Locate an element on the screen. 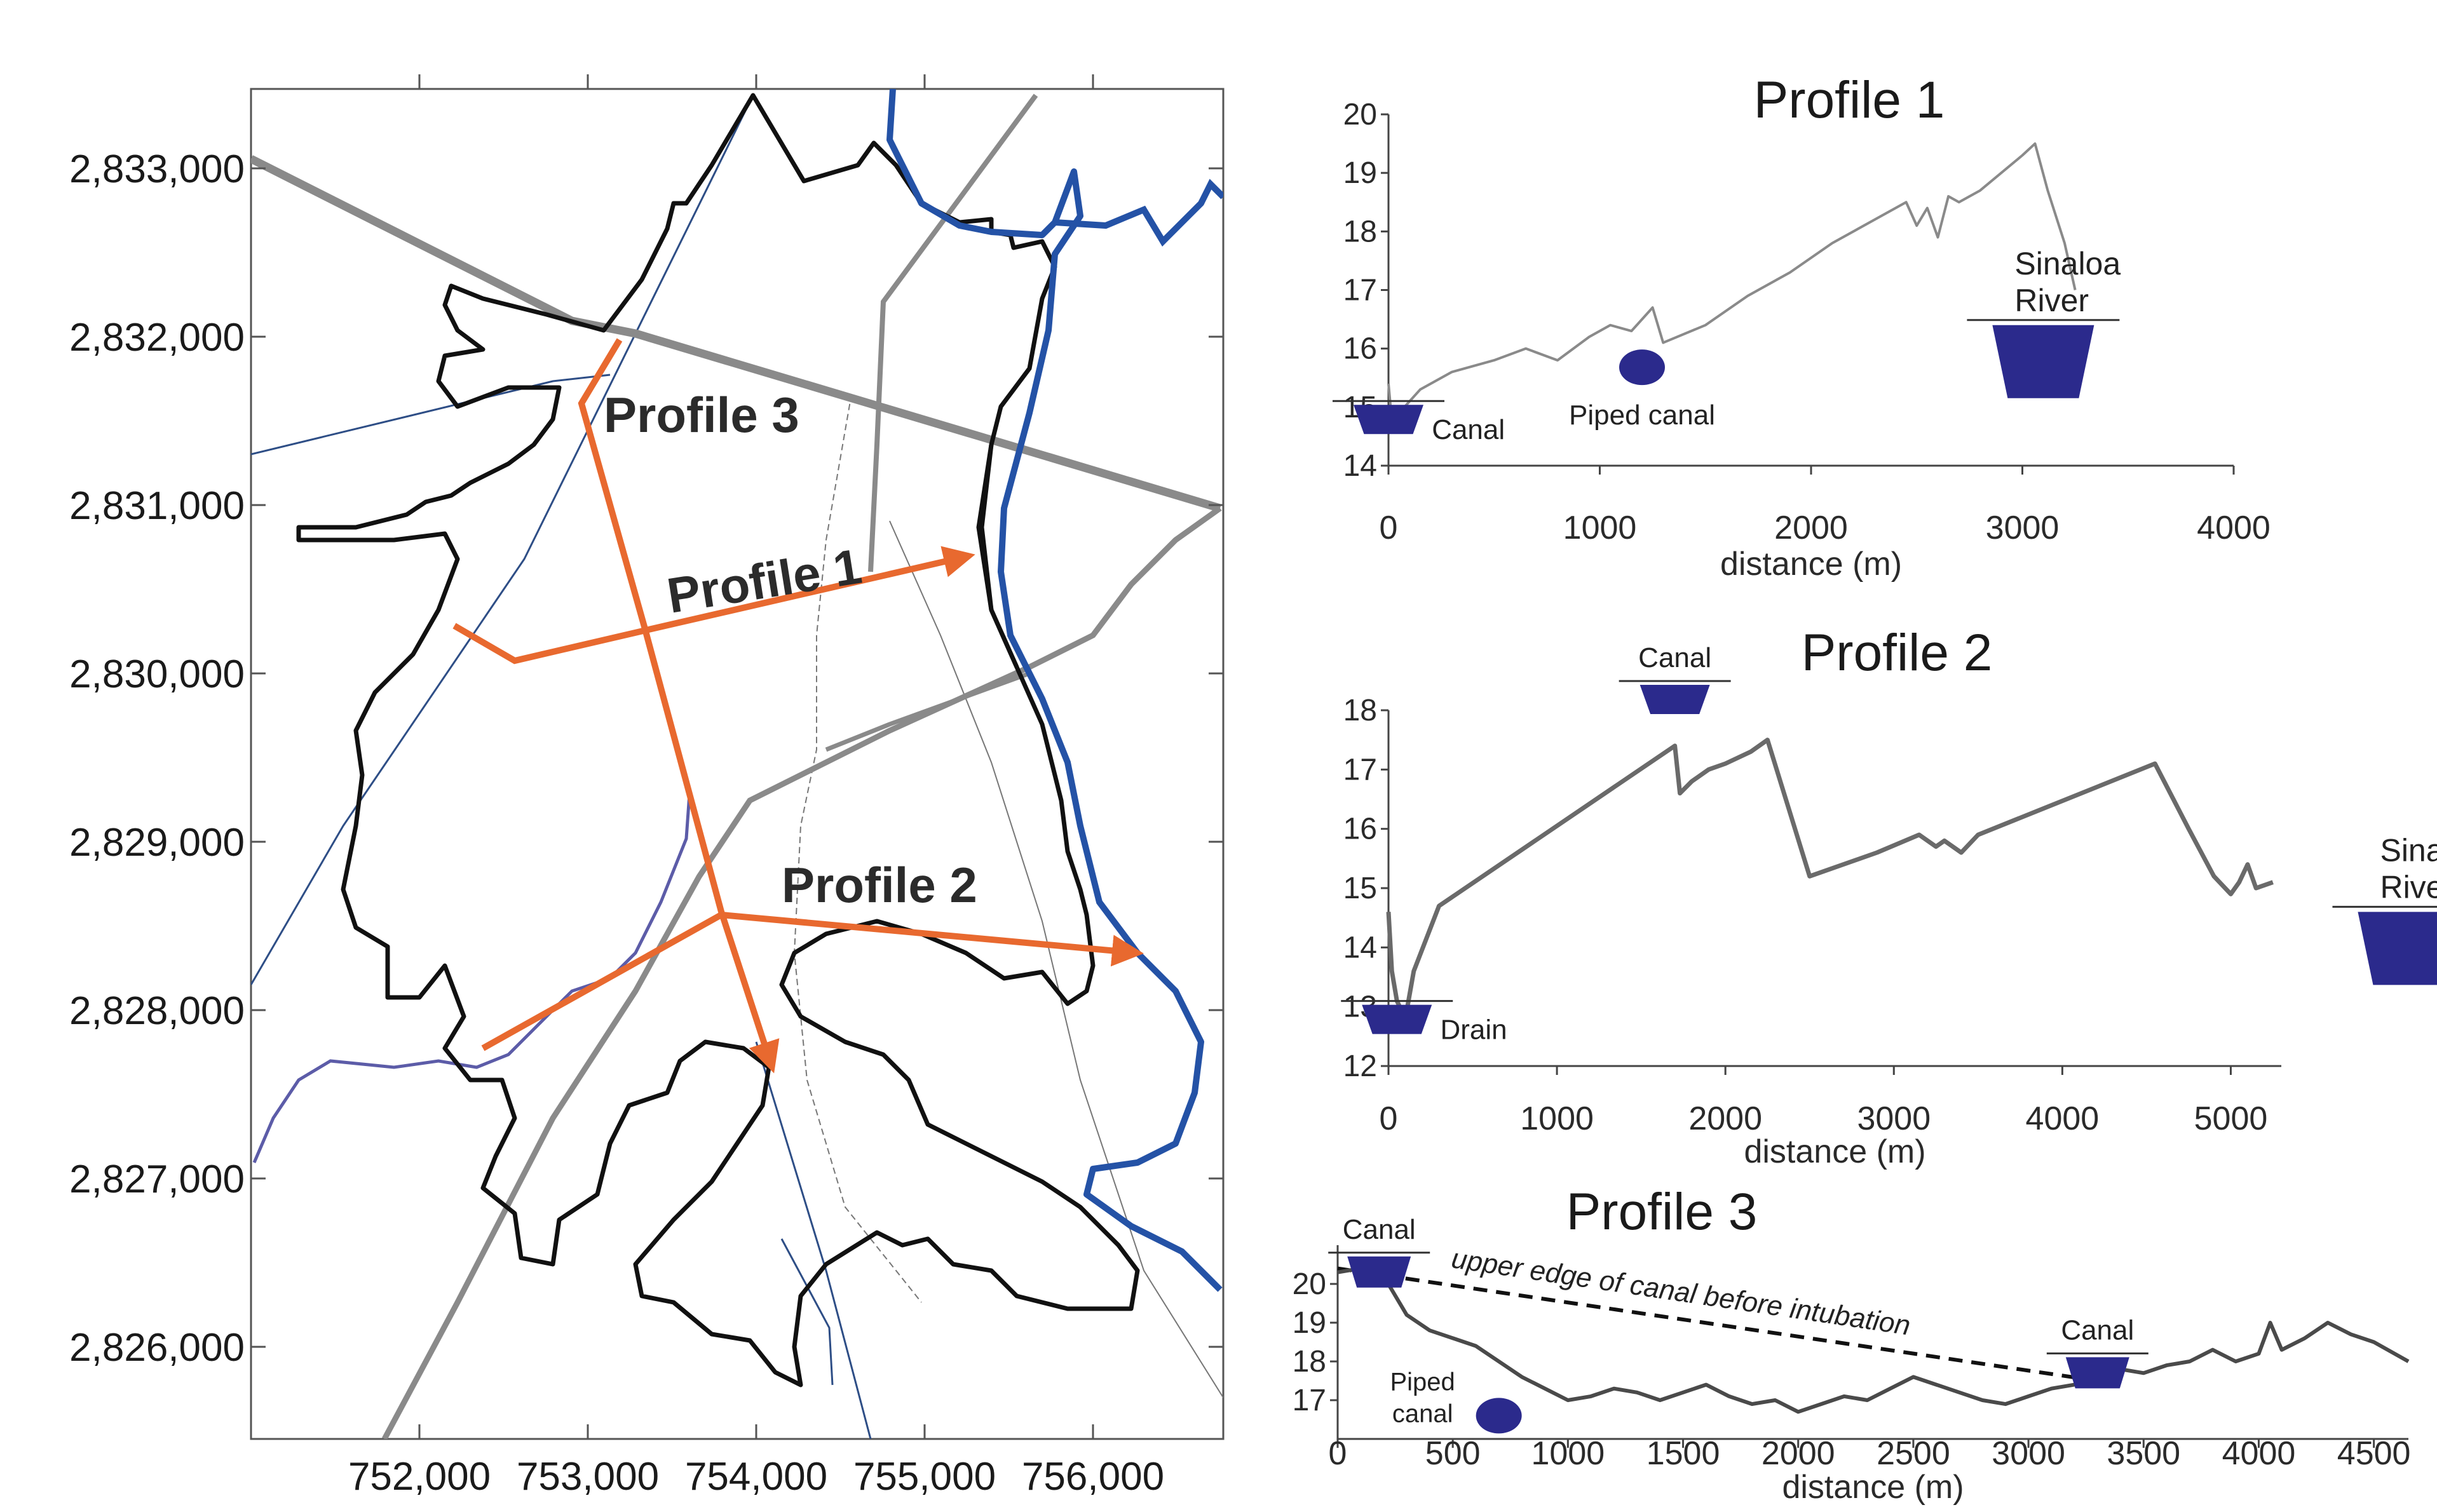 The width and height of the screenshot is (2437, 1512). reference-line-label: upper edge of canal before intubation is located at coordinates (1680, 1292).